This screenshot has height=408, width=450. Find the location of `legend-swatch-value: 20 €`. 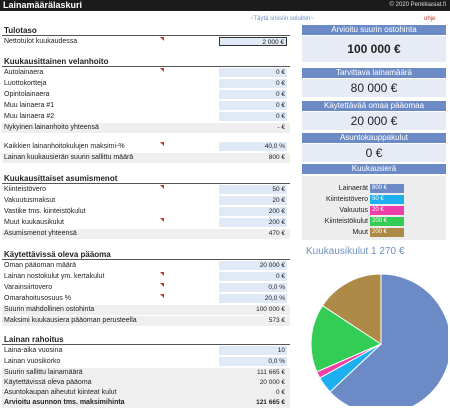

legend-swatch-value: 20 € is located at coordinates (387, 210).